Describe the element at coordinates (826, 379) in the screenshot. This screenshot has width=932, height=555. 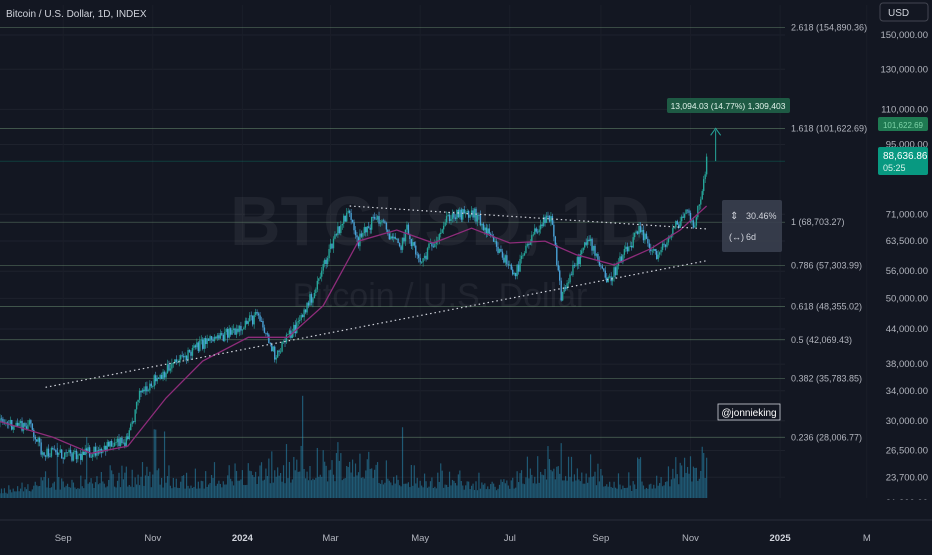
I see `fib-level-label: 0.382 (35,783.85)` at that location.